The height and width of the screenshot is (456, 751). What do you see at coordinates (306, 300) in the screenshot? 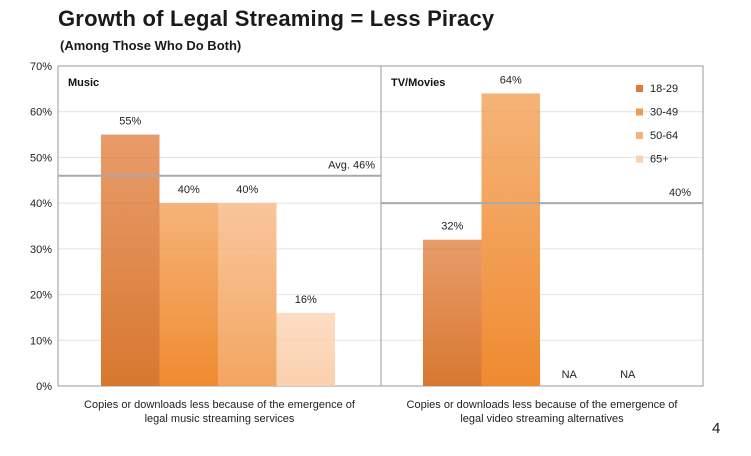
I see `data-label: 16%` at bounding box center [306, 300].